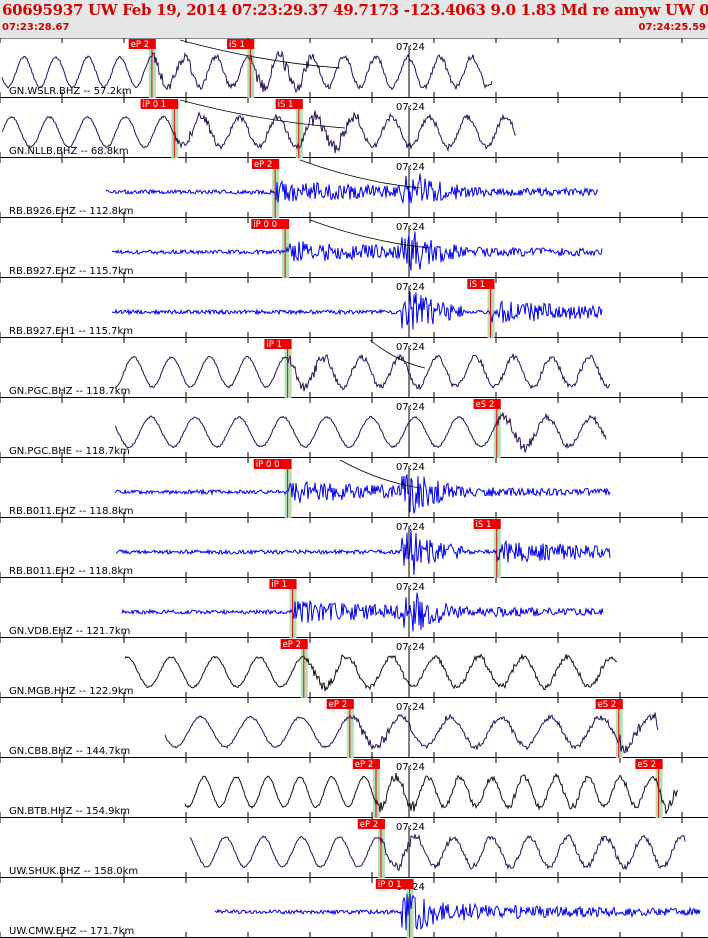 This screenshot has width=708, height=938. Describe the element at coordinates (36, 27) in the screenshot. I see `window-start-time: 07:23:28.67` at that location.